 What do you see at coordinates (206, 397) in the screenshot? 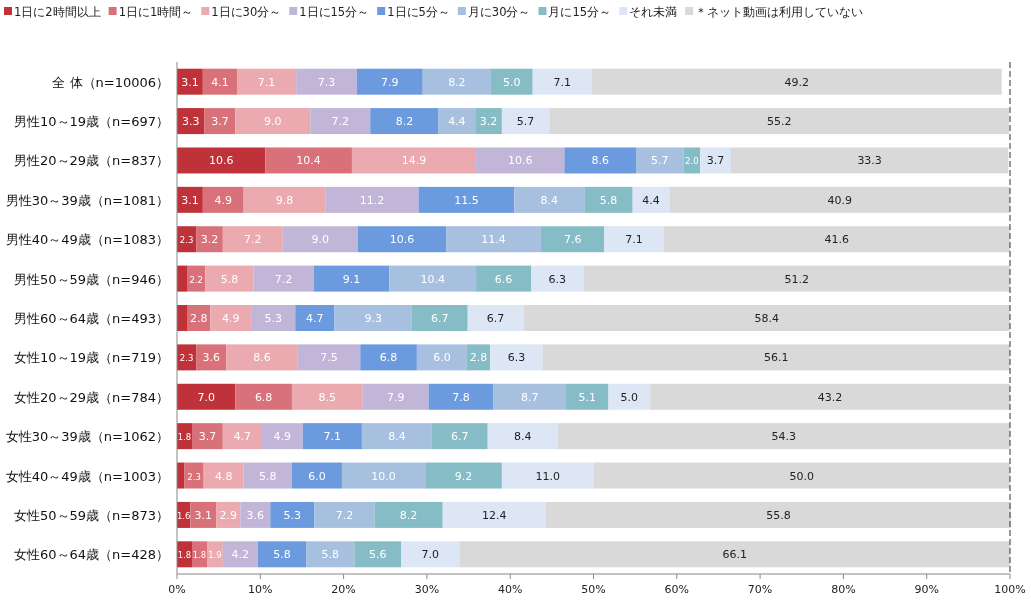
I see `data-label: 7.0` at bounding box center [206, 397].